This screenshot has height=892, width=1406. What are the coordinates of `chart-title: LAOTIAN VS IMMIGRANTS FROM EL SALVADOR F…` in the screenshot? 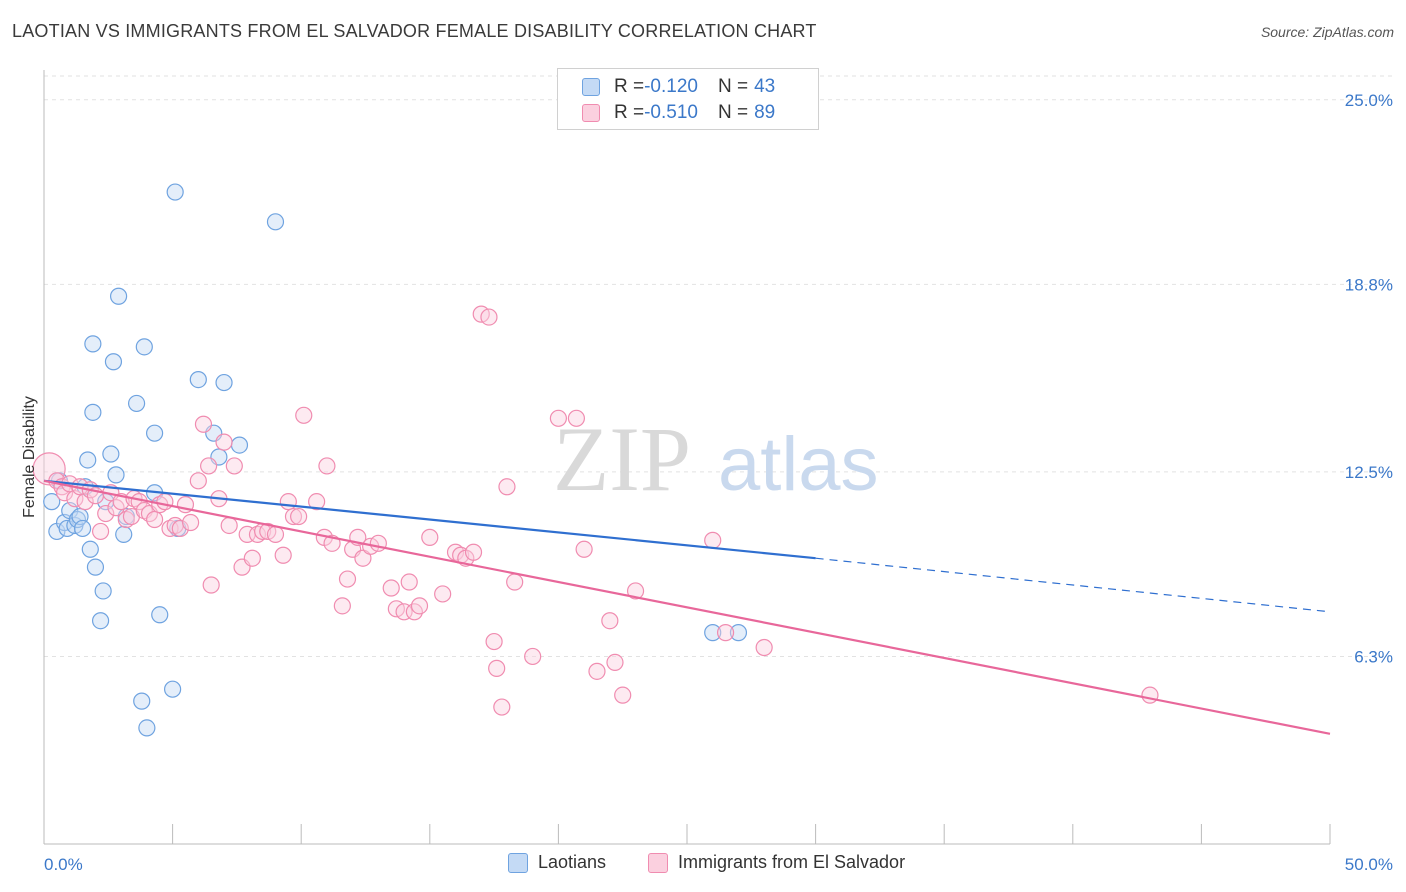 It's located at (414, 31).